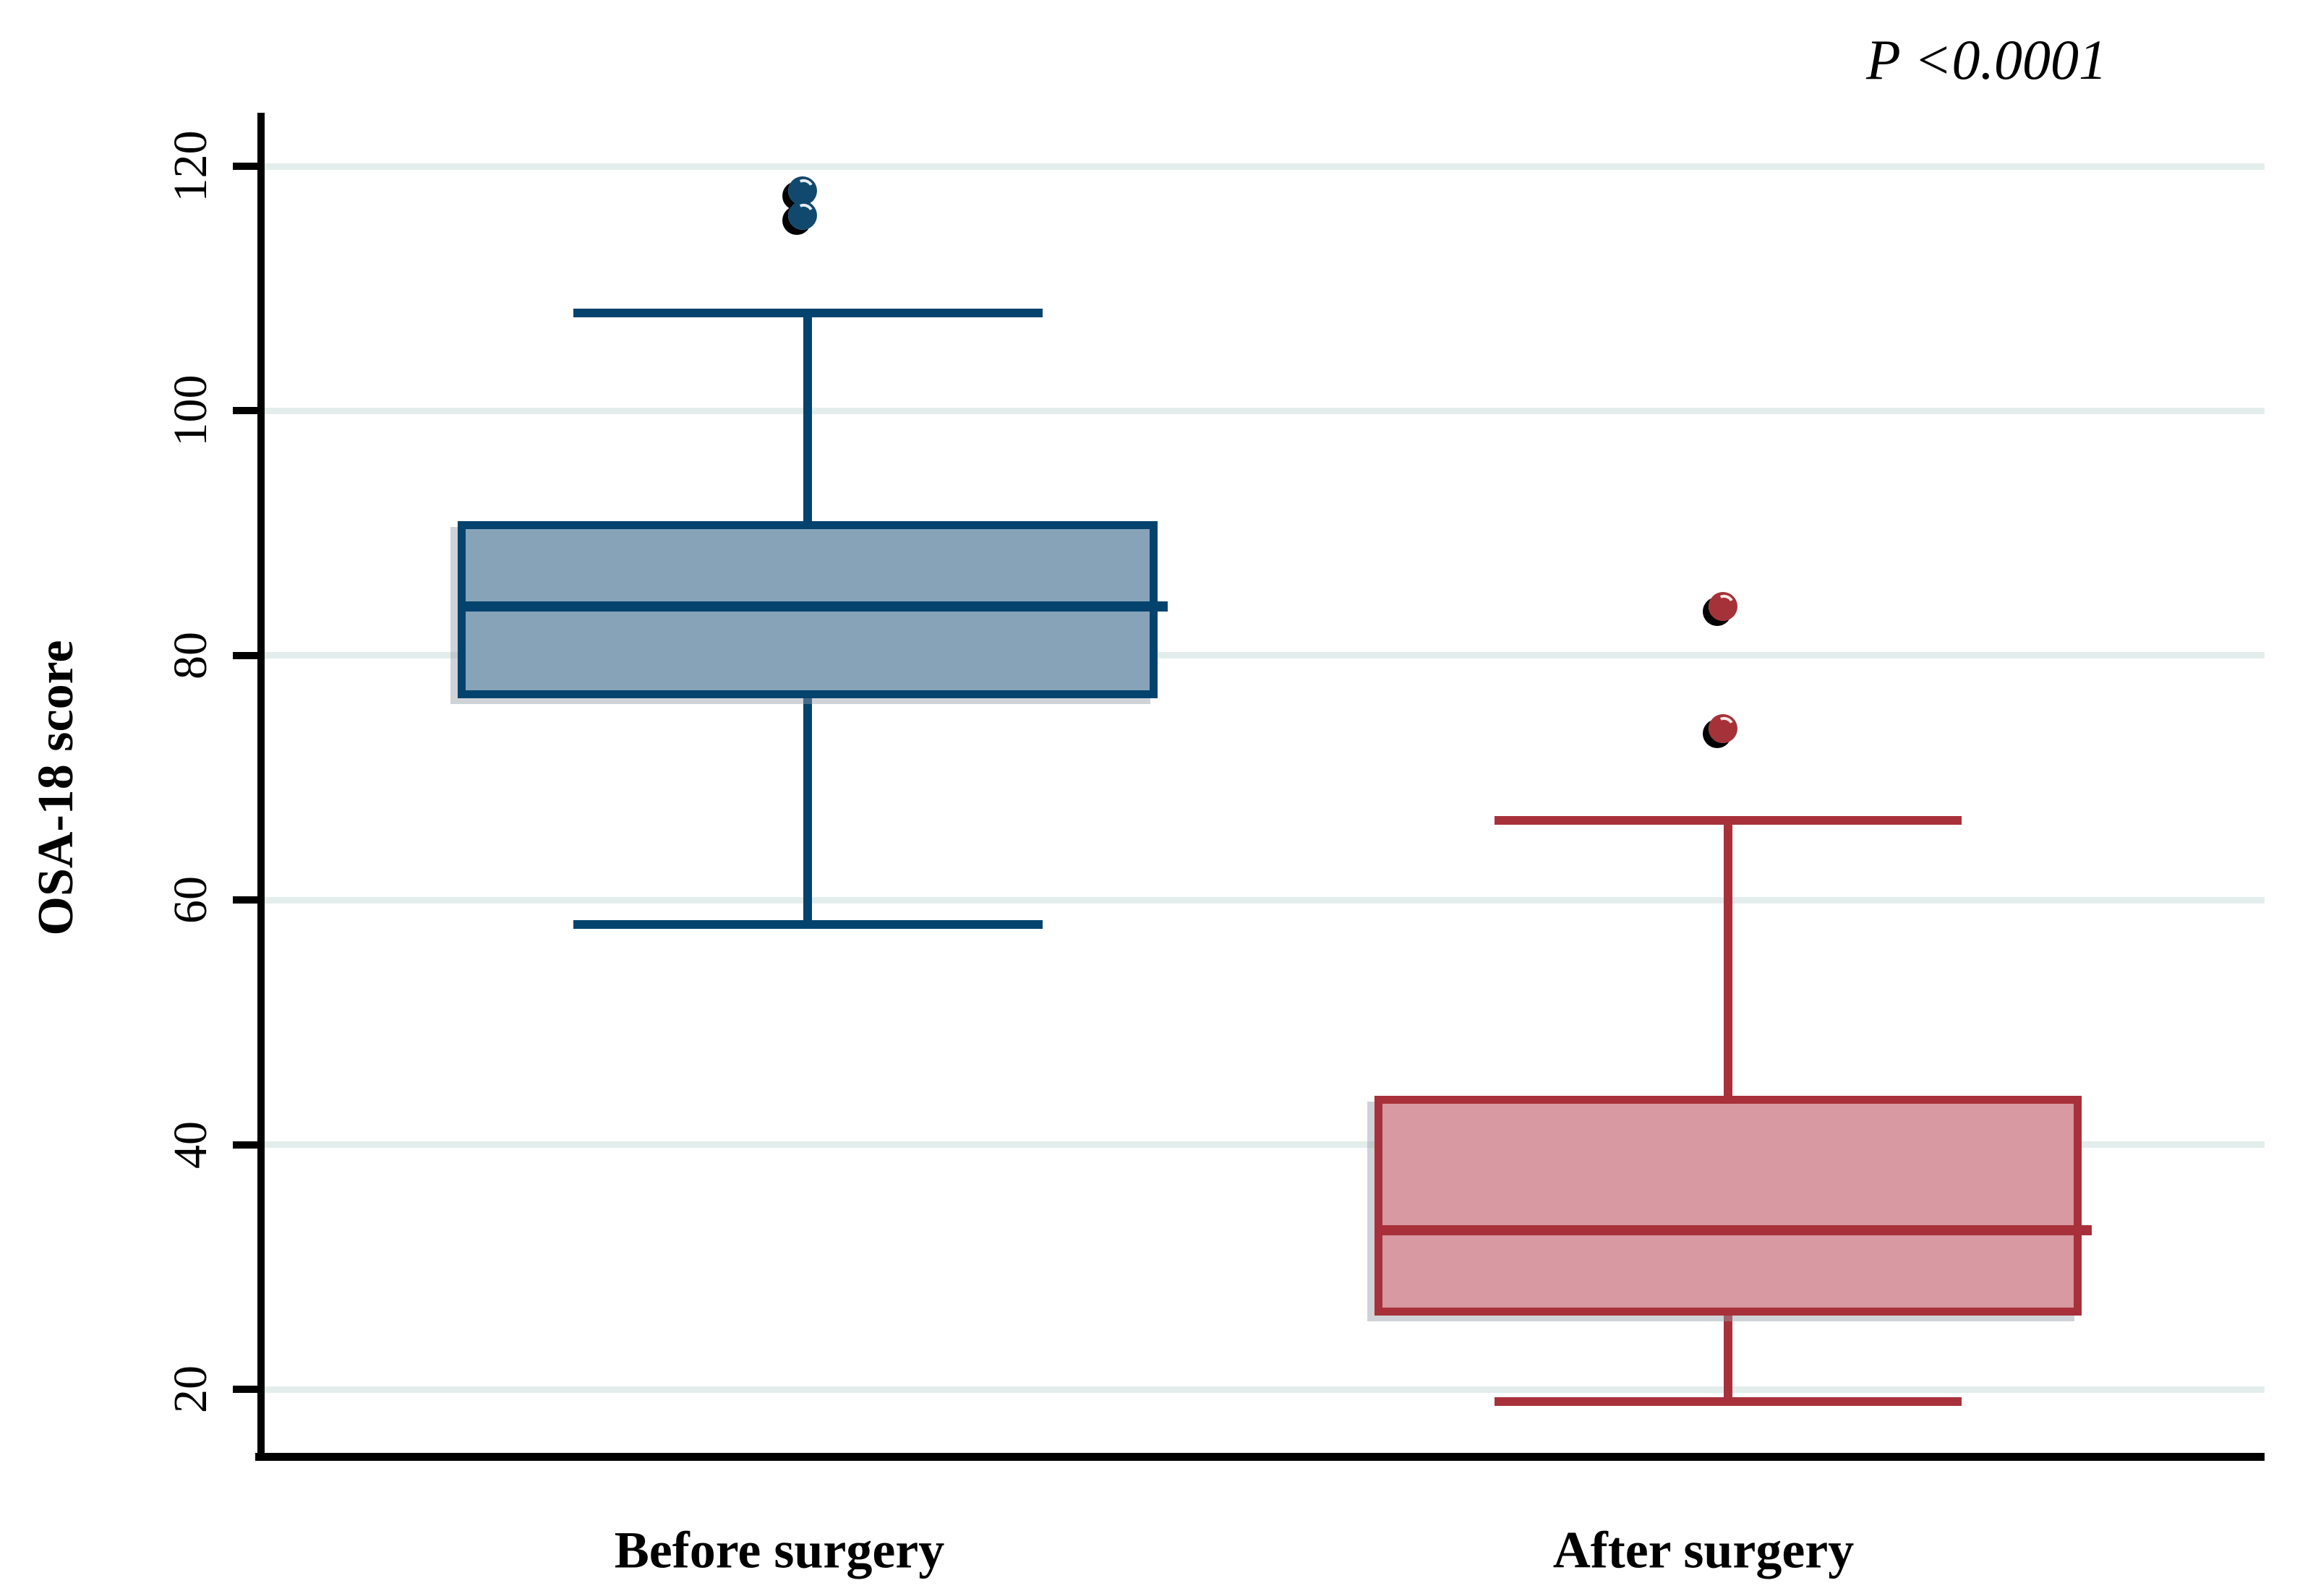 The width and height of the screenshot is (2313, 1596). I want to click on x-axis-label: Before surgery, so click(779, 1550).